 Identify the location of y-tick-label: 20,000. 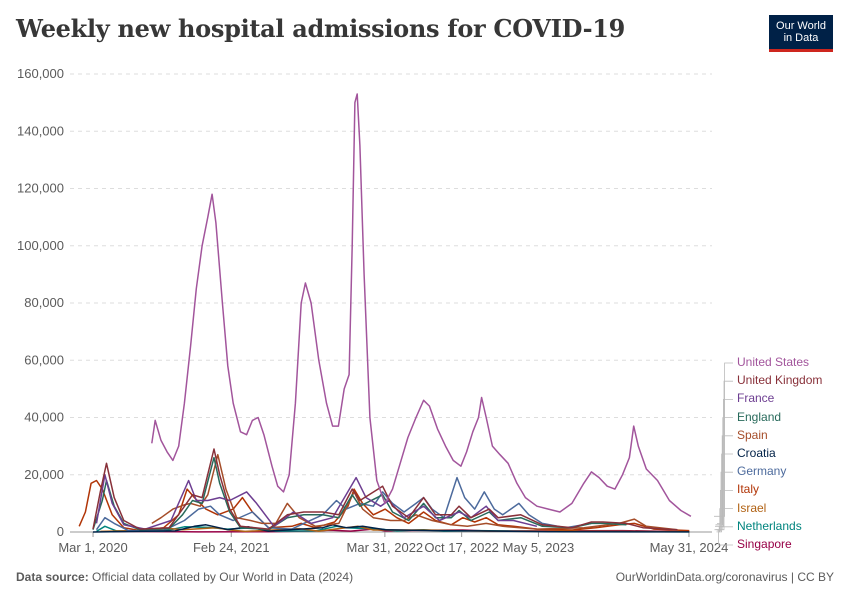
(44, 474).